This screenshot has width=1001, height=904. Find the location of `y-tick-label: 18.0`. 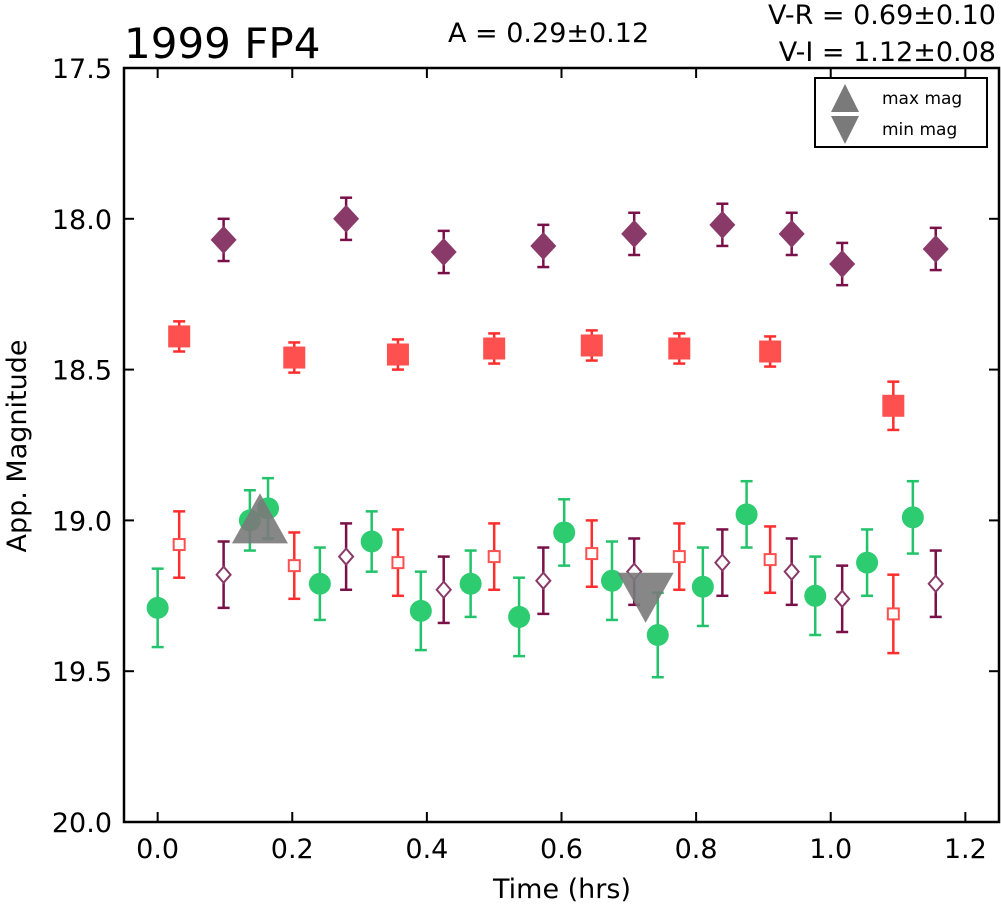

y-tick-label: 18.0 is located at coordinates (82, 220).